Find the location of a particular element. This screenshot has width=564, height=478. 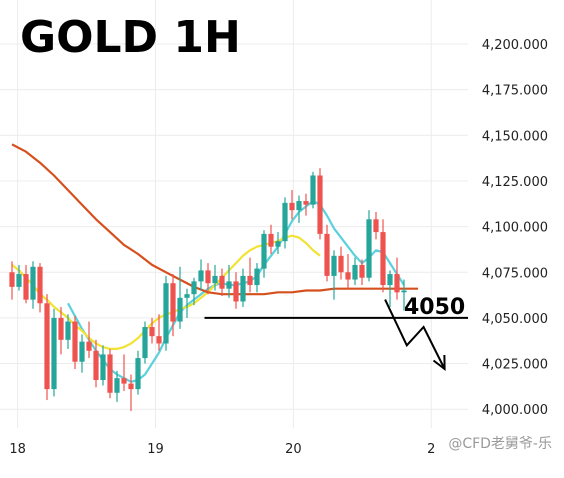

x-axis-ticks: 18 19 20 2 is located at coordinates (222, 449).